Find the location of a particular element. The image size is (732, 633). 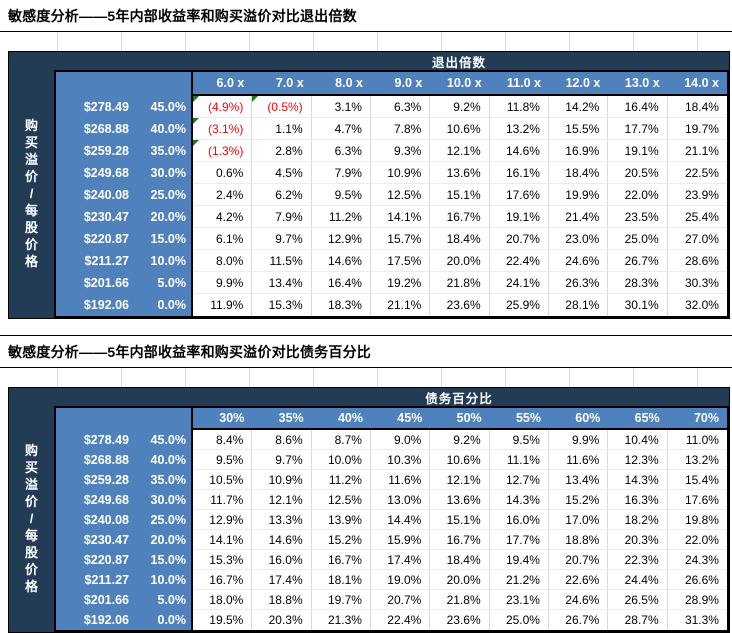

irr-value-cell: 11.8% is located at coordinates (519, 107).